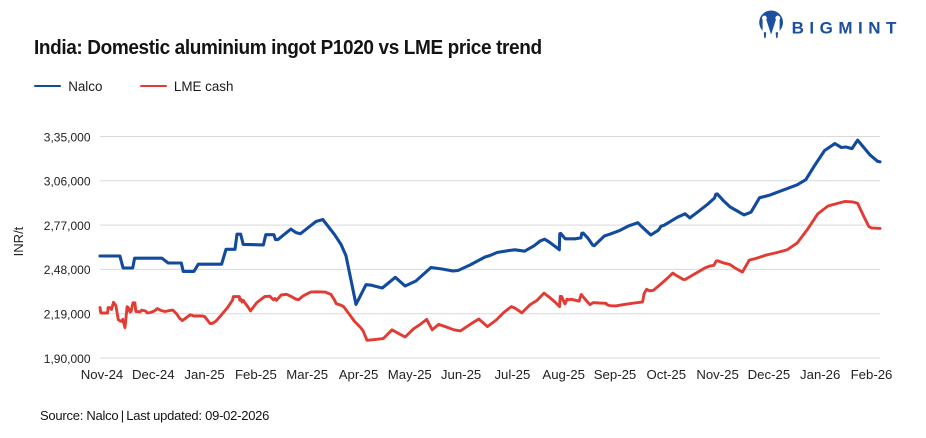 Image resolution: width=926 pixels, height=438 pixels. Describe the element at coordinates (667, 374) in the screenshot. I see `svg-text: Oct-25` at that location.